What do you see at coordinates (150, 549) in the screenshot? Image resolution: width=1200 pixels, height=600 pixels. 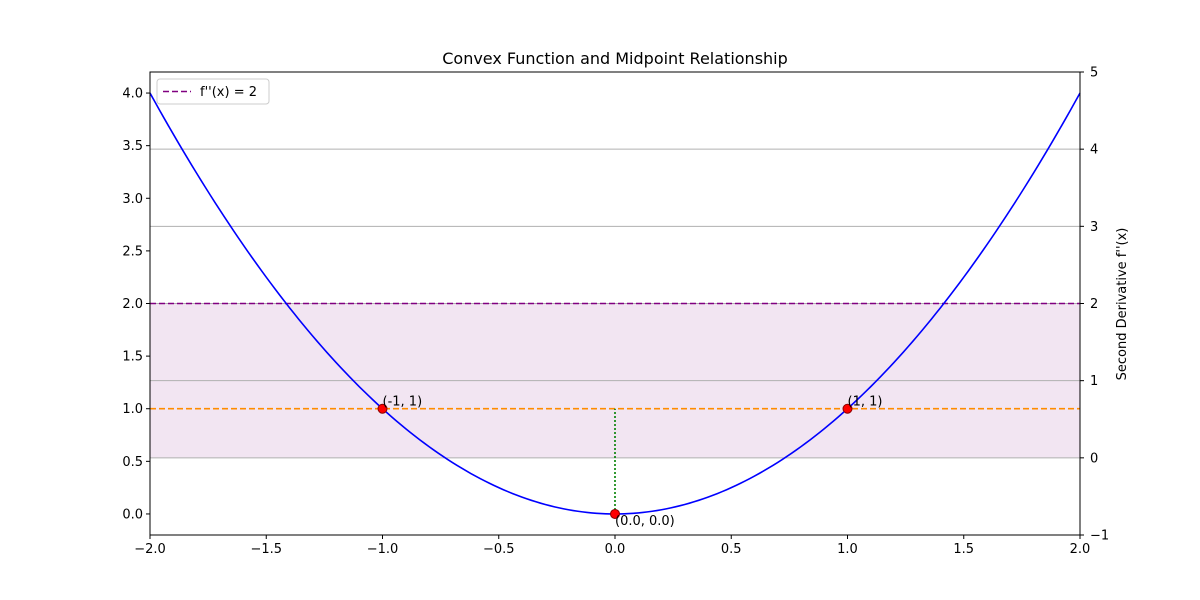 I see `x-tick-label: −2.0` at bounding box center [150, 549].